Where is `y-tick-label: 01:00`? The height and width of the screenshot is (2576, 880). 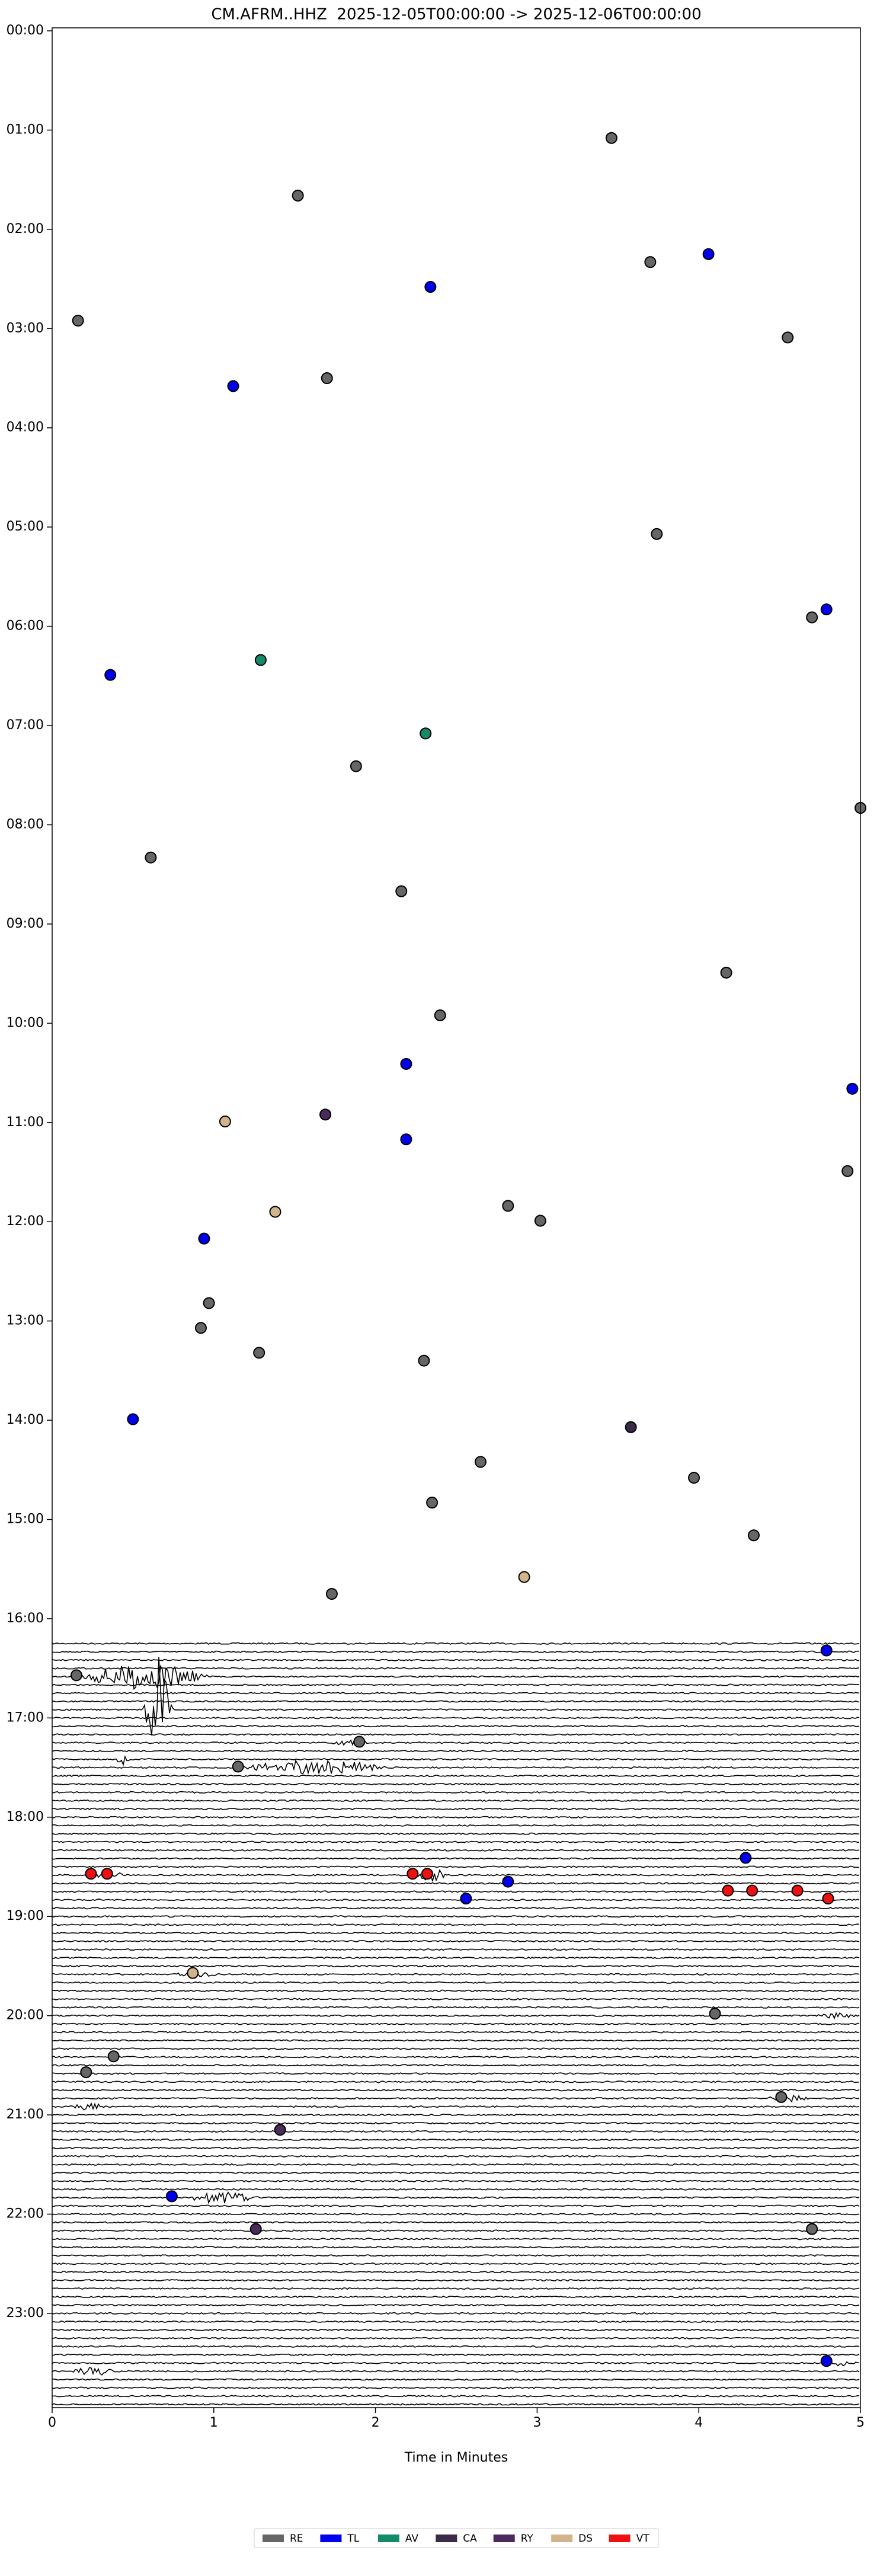 y-tick-label: 01:00 is located at coordinates (25, 129).